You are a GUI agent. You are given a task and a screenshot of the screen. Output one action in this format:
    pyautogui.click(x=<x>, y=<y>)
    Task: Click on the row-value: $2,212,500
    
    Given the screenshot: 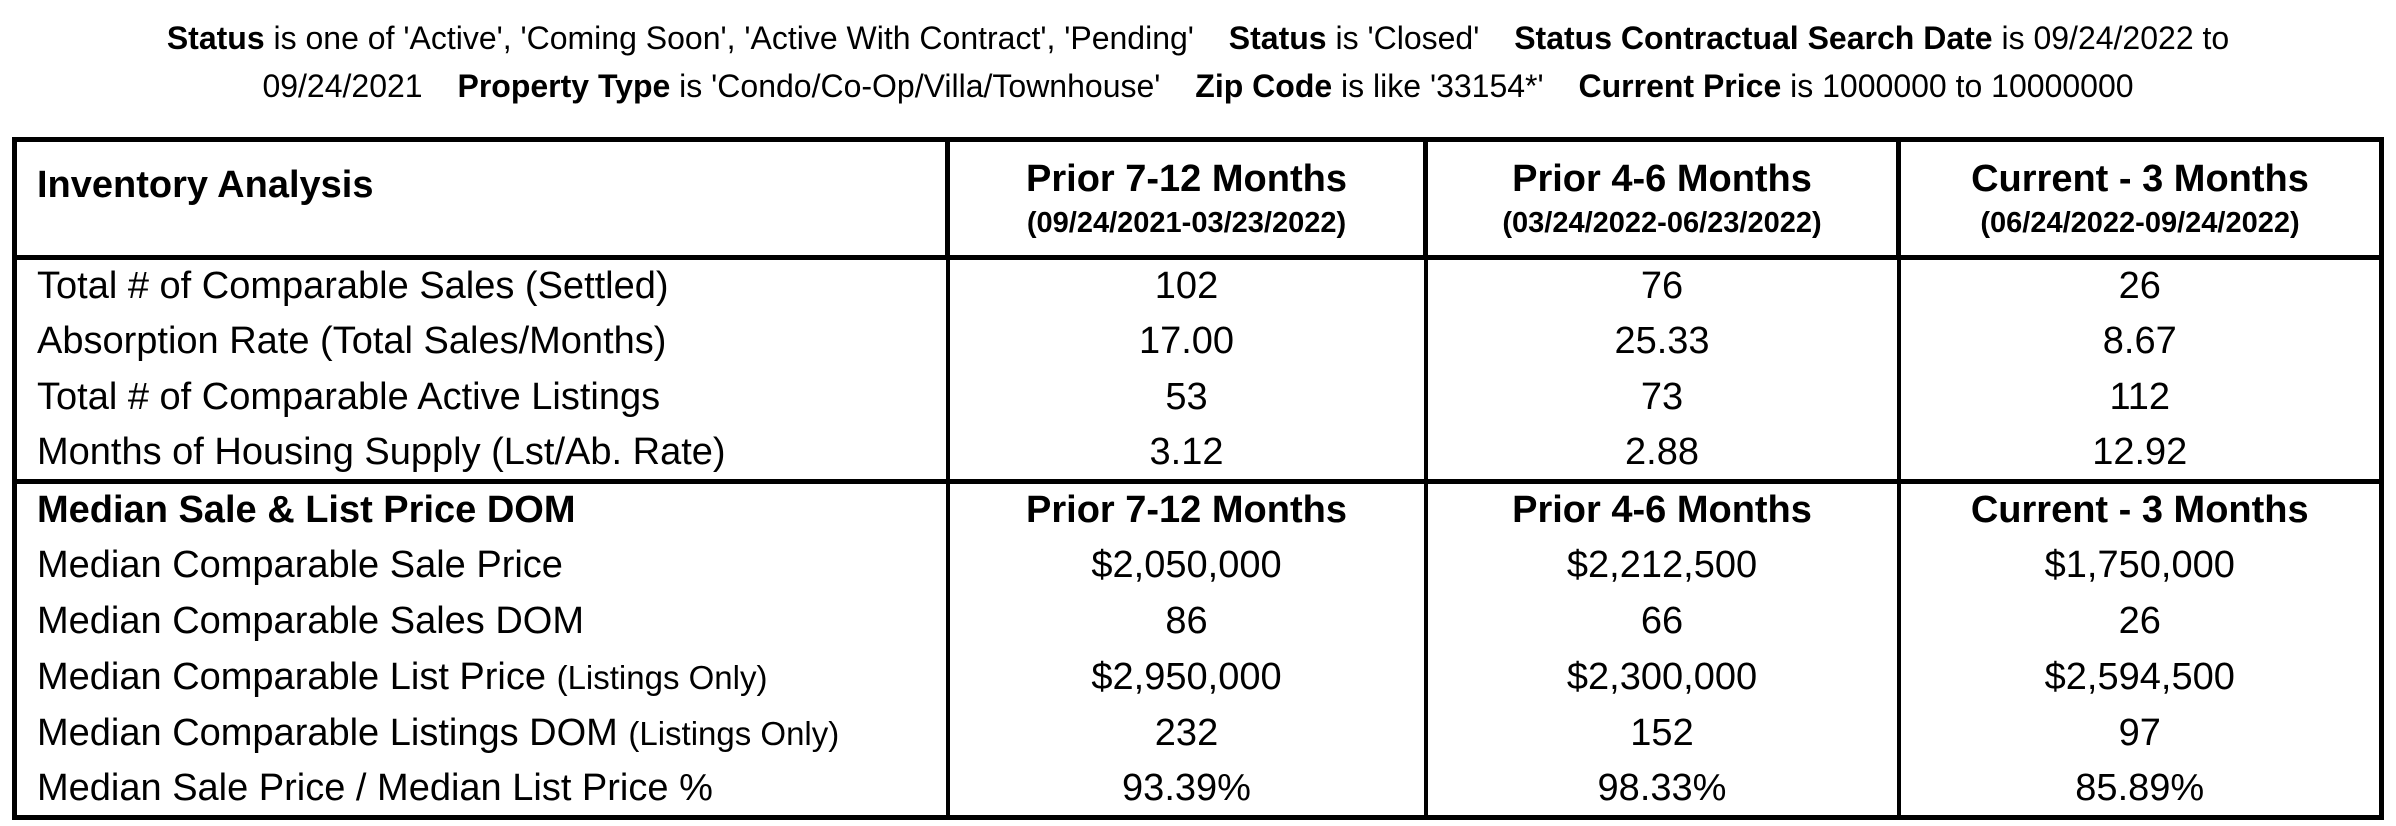 What is the action you would take?
    pyautogui.click(x=1662, y=565)
    